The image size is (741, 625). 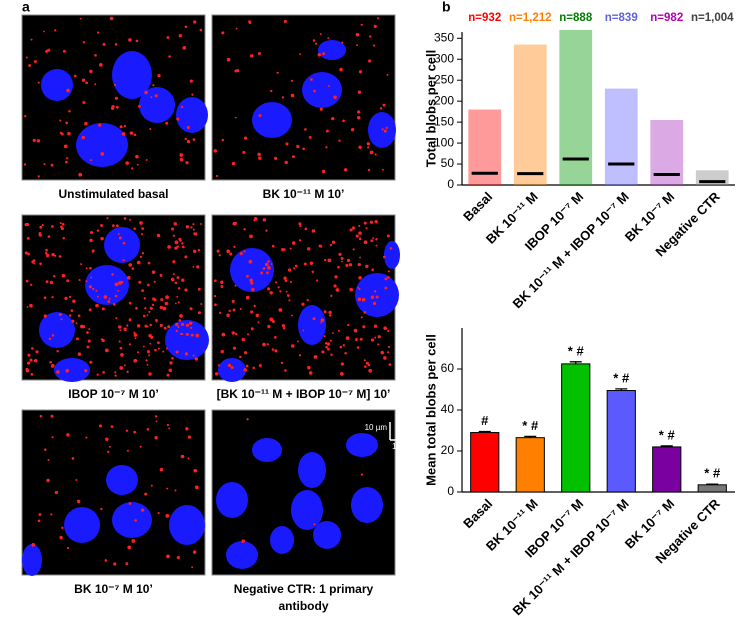 I want to click on y-tick-label: 100, so click(x=444, y=142).